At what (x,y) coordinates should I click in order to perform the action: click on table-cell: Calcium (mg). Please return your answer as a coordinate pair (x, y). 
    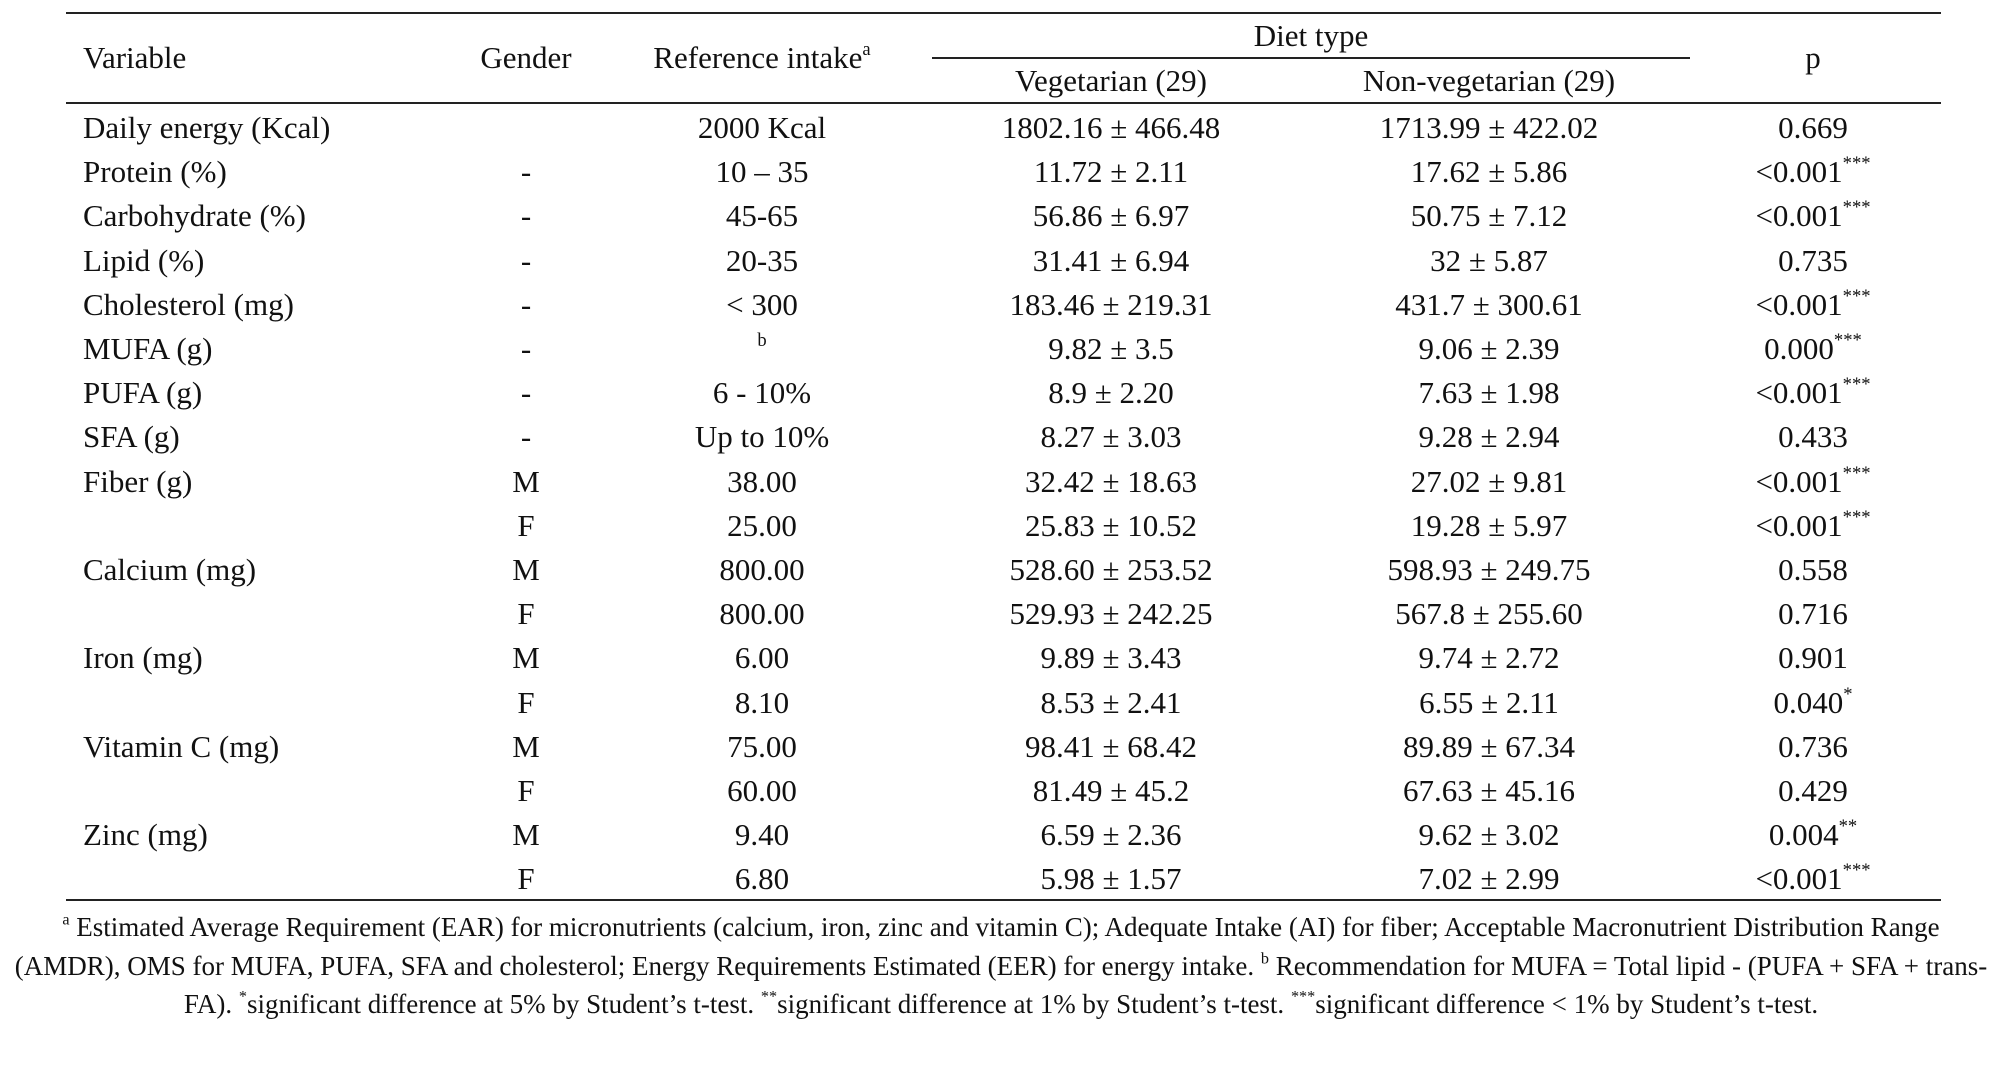
    Looking at the image, I should click on (170, 569).